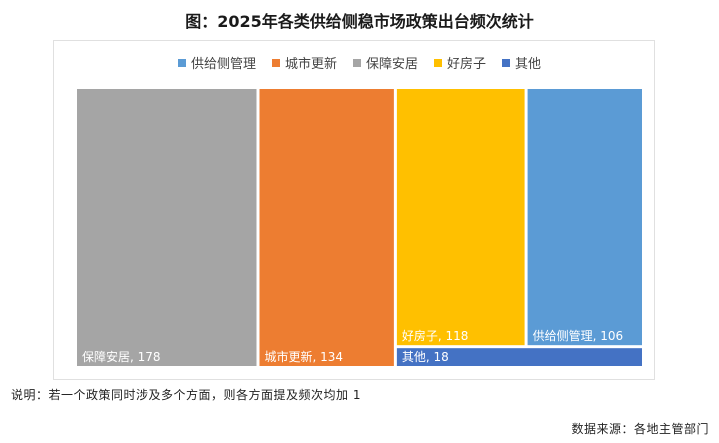  I want to click on chart-title: 图：2025年各类供给侧稳市场政策出台频次统计, so click(359, 21).